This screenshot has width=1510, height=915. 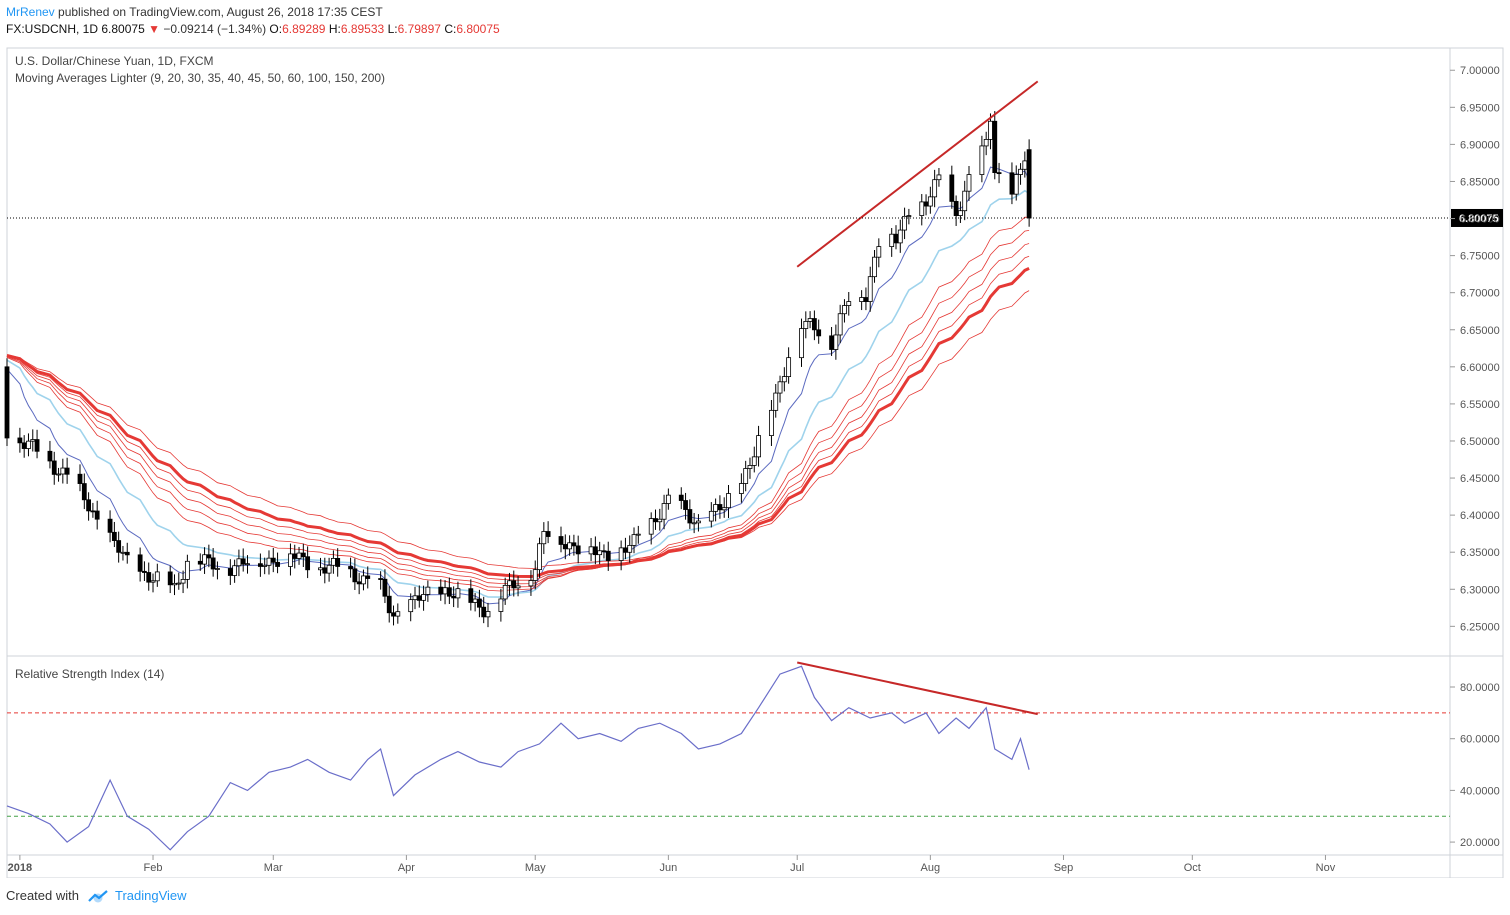 What do you see at coordinates (917, 174) in the screenshot?
I see `price-trendline` at bounding box center [917, 174].